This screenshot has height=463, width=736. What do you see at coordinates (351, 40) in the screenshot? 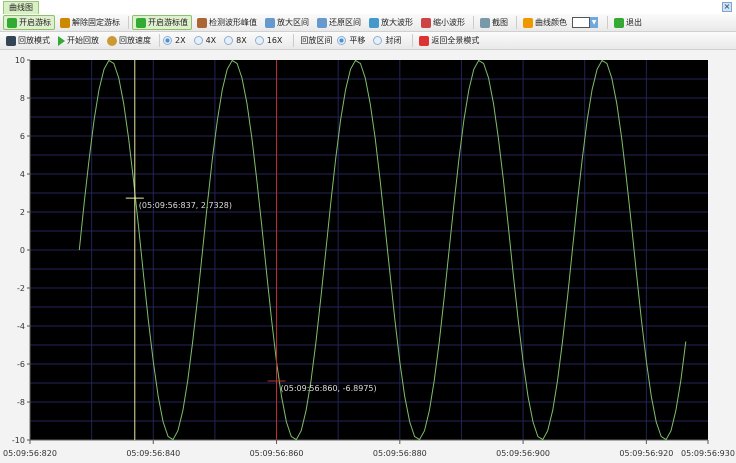
I see `range-radio-pan: 平移` at bounding box center [351, 40].